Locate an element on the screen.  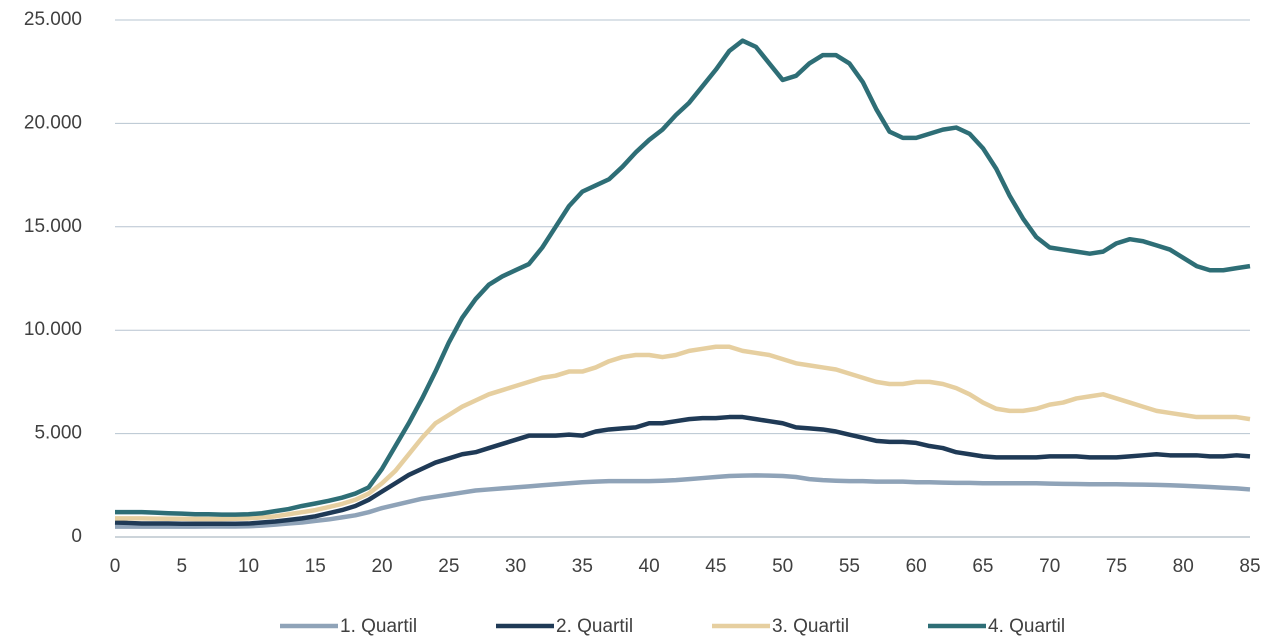
x-tick-label: 60 is located at coordinates (916, 566).